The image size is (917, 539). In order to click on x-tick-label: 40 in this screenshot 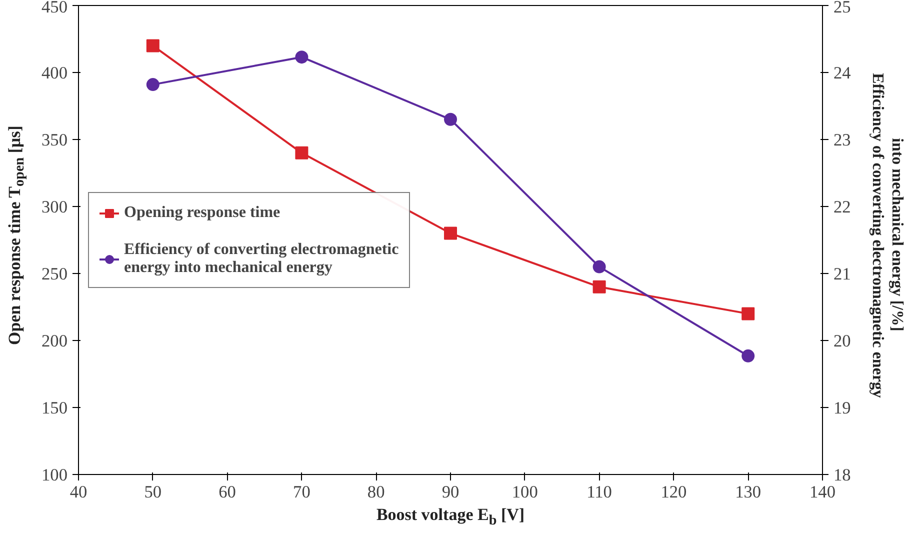, I will do `click(79, 492)`.